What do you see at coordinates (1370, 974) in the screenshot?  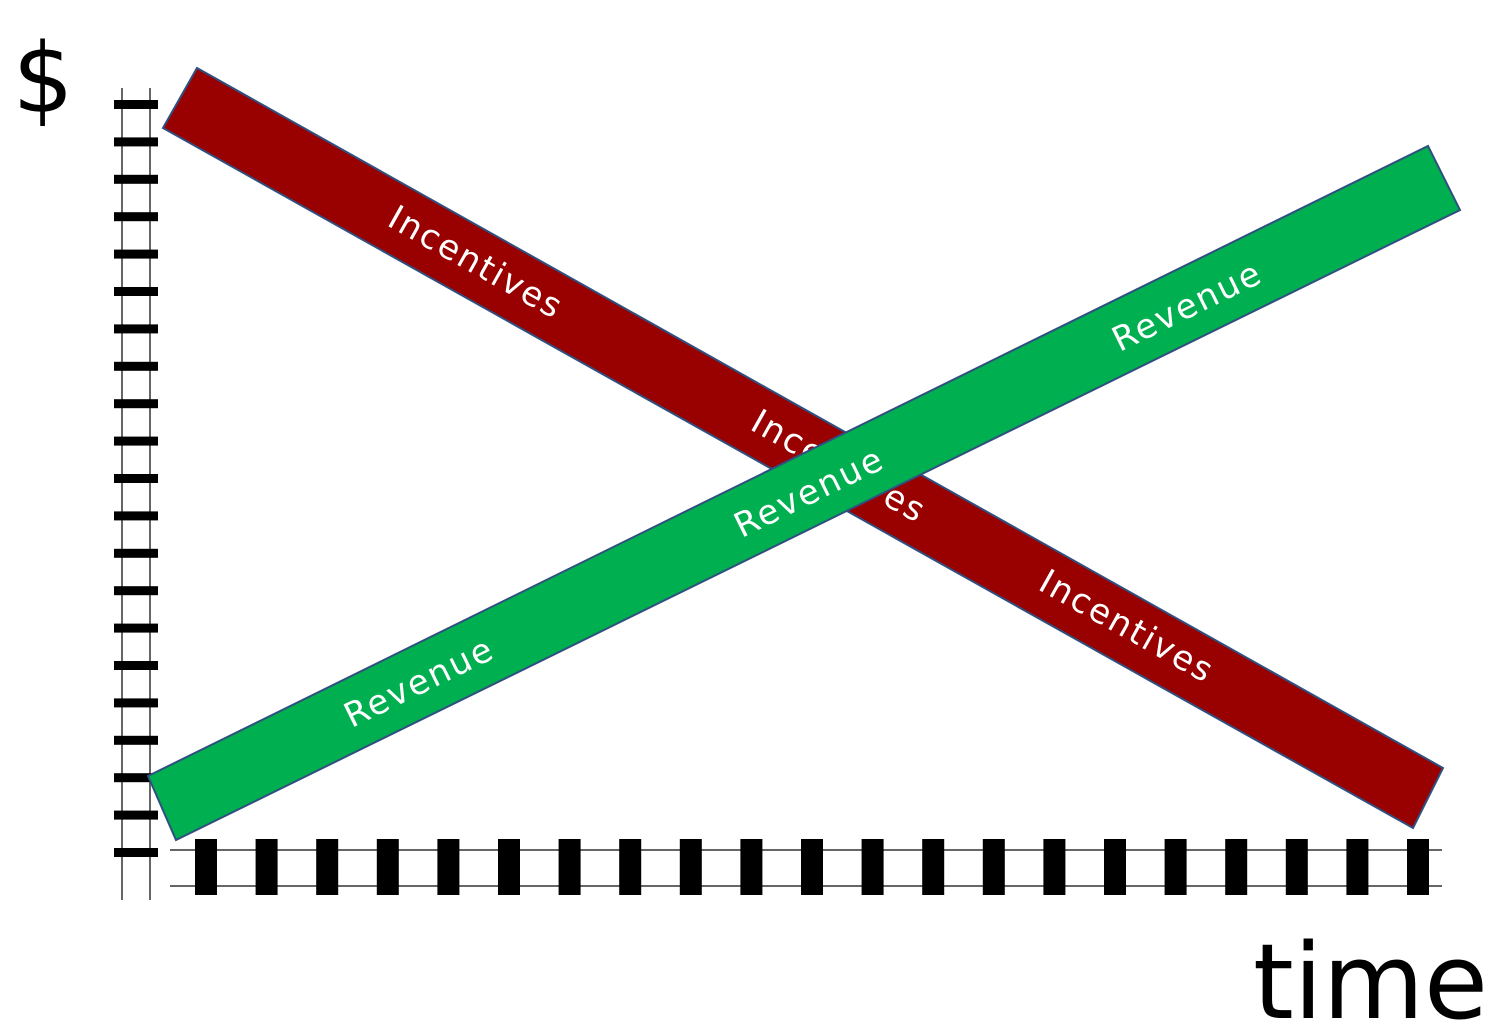 I see `x-axis-label: time` at bounding box center [1370, 974].